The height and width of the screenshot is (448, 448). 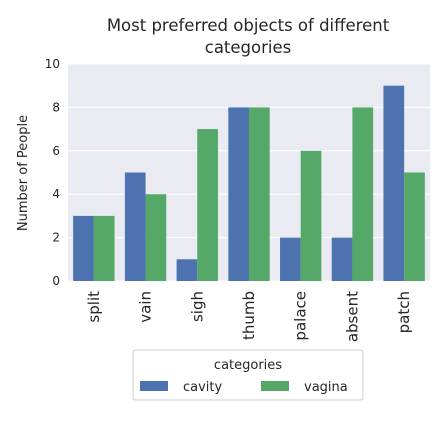 I want to click on y-axis-ticks: 0 2 4 6 8 10, so click(x=52, y=172).